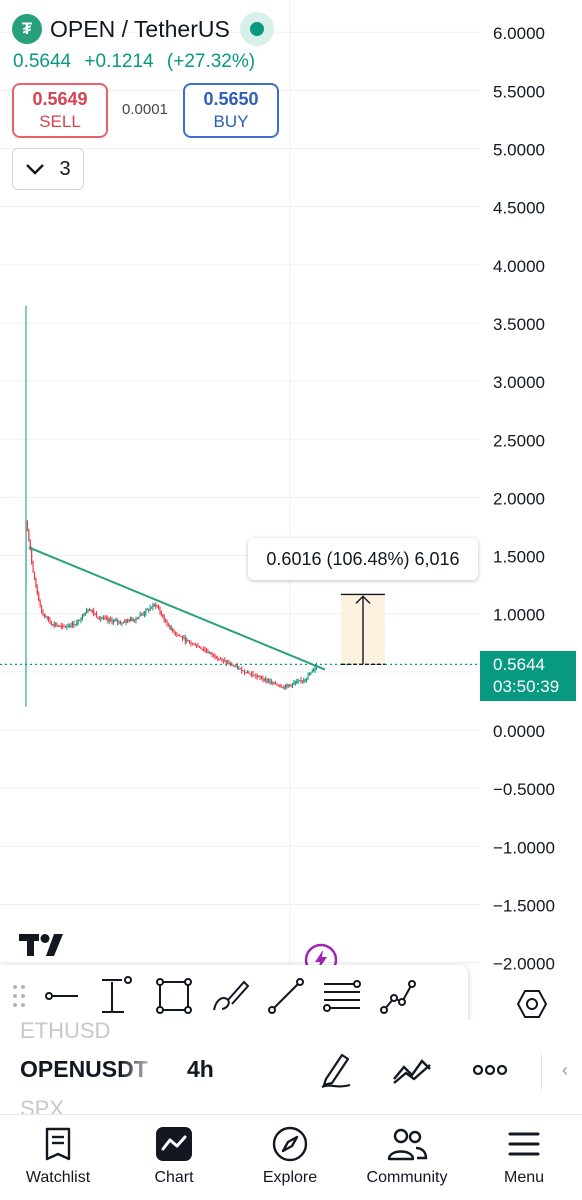 Image resolution: width=582 pixels, height=1200 pixels. I want to click on bottom-navigation: Watchlist Chart Explore Community Menu, so click(291, 1157).